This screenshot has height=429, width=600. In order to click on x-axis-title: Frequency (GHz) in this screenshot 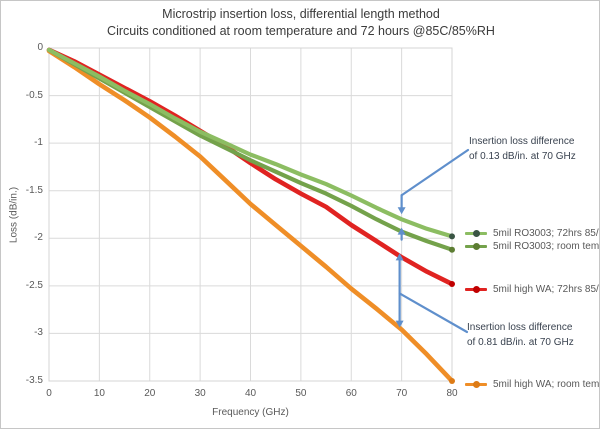, I will do `click(250, 412)`.